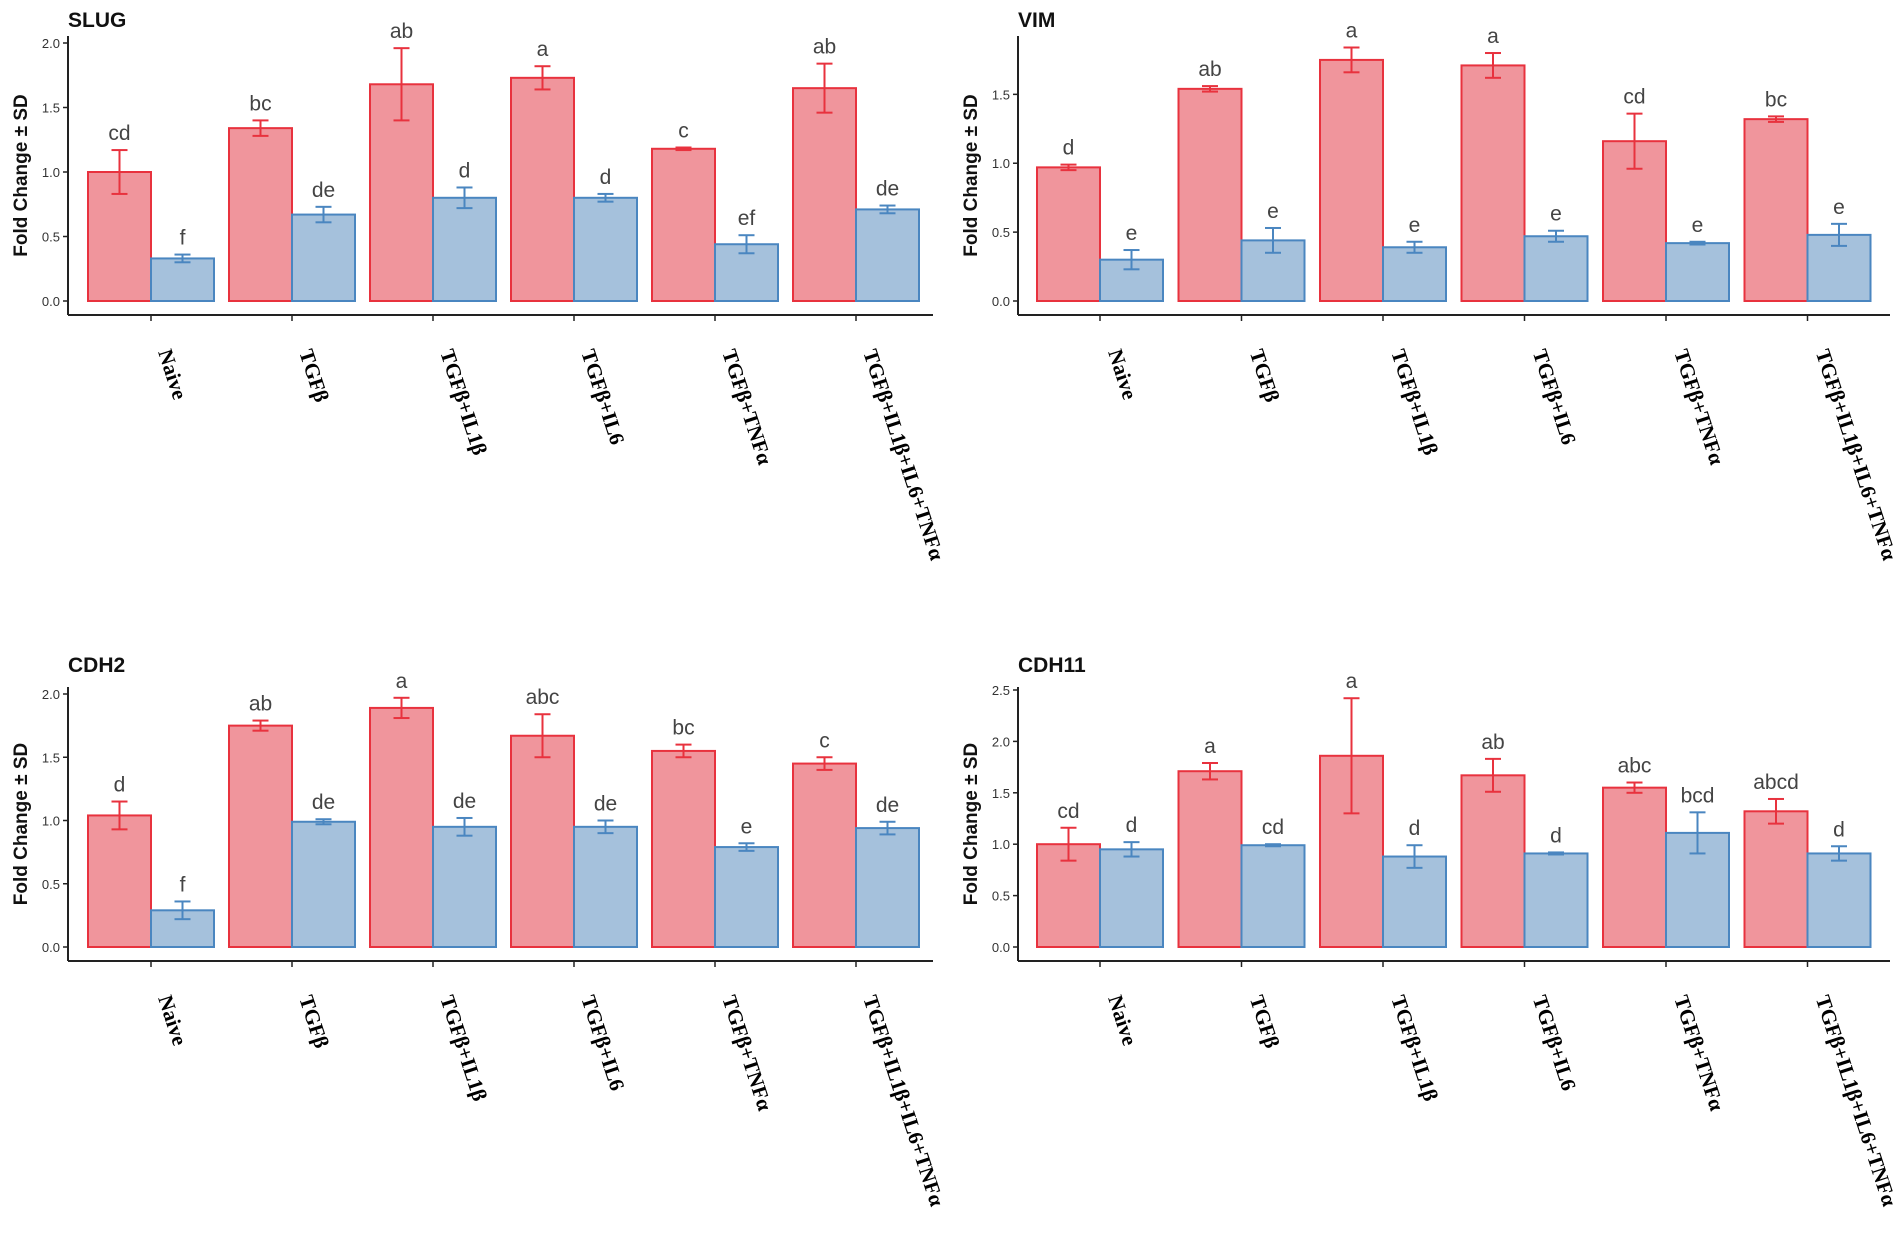  I want to click on significance-label: ab, so click(260, 704).